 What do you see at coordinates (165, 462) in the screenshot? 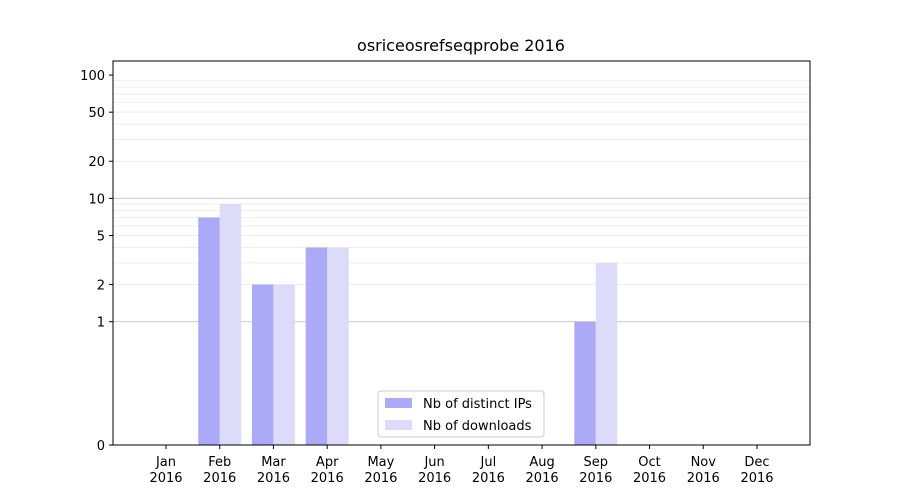
I see `x-tick-label-month: Jan` at bounding box center [165, 462].